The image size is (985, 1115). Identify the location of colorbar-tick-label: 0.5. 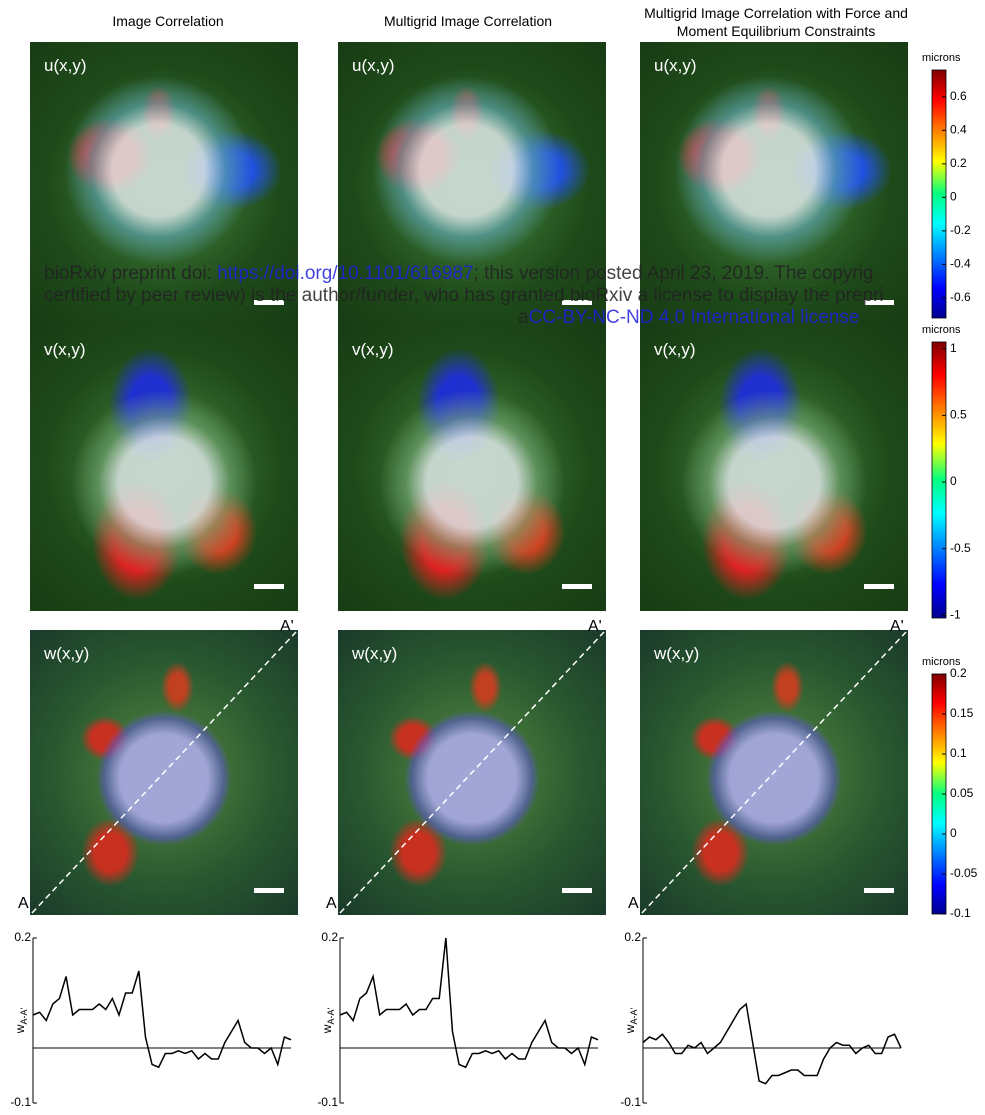
(958, 415).